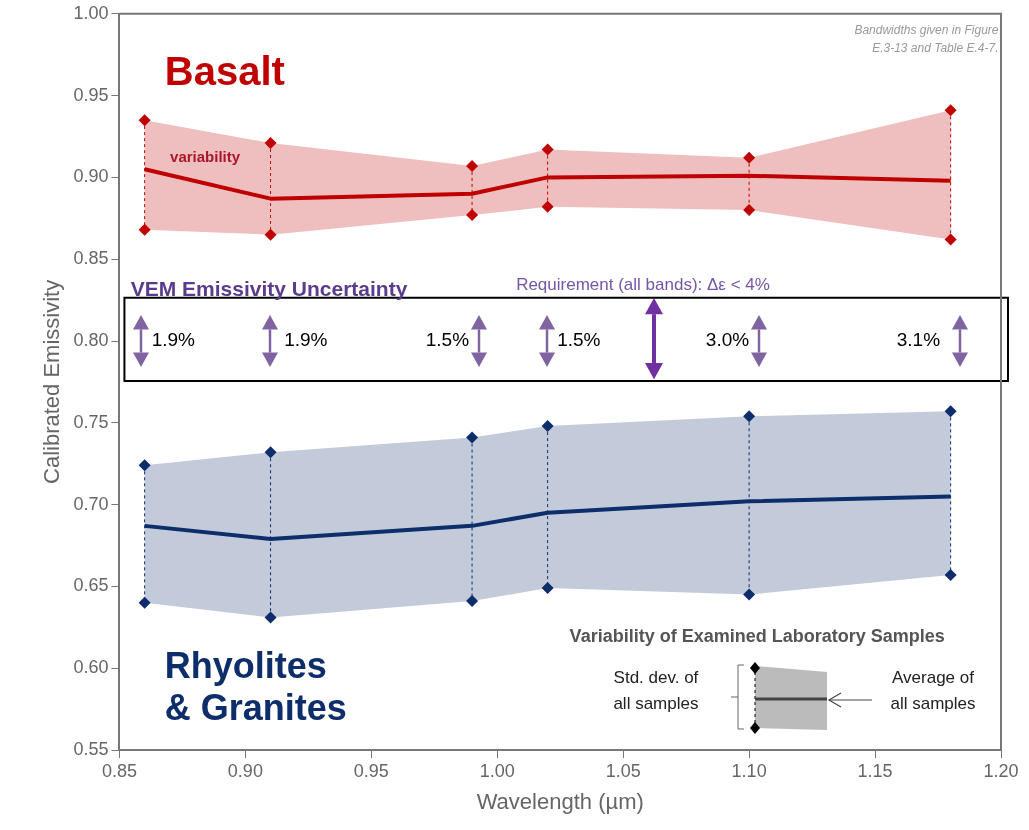 This screenshot has width=1029, height=830. I want to click on y-axis-title: Calibrated Emissivity, so click(52, 381).